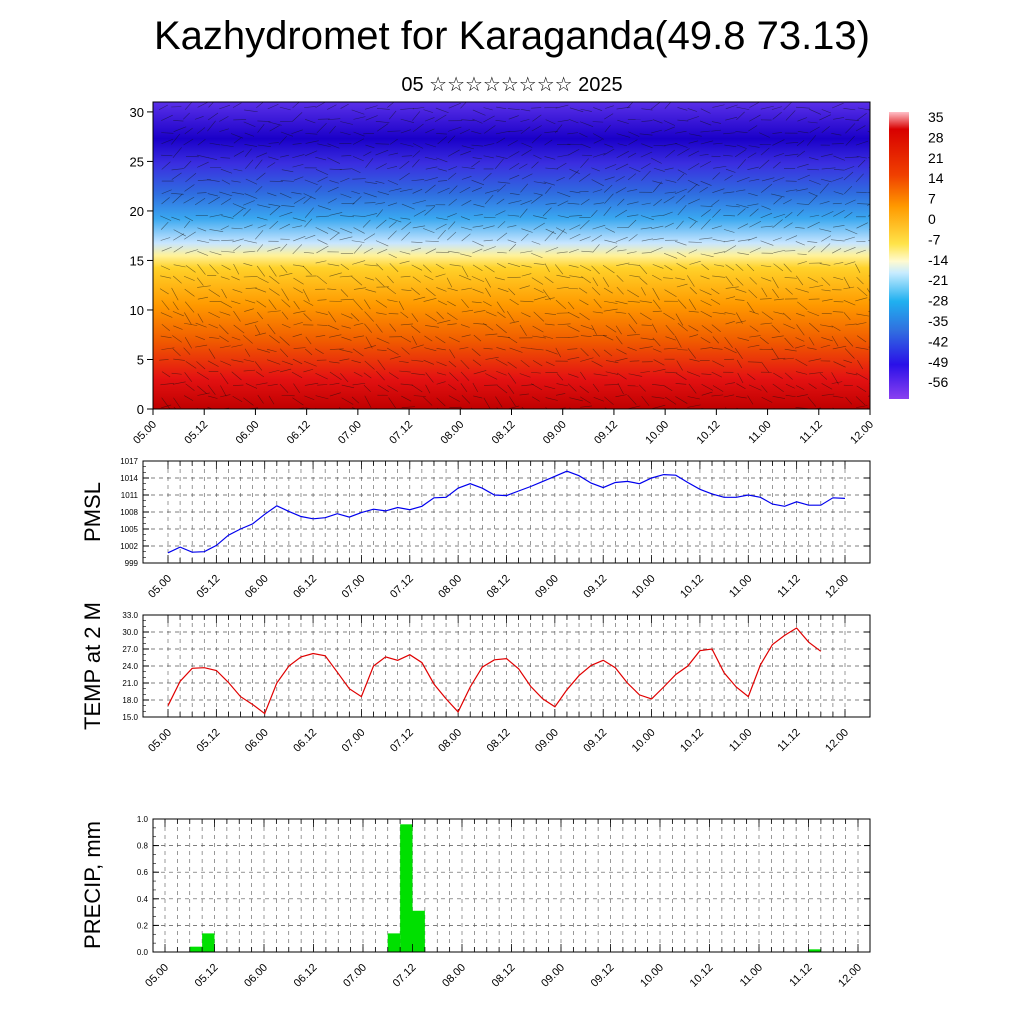  Describe the element at coordinates (207, 976) in the screenshot. I see `time-tick-label: 05.12` at that location.